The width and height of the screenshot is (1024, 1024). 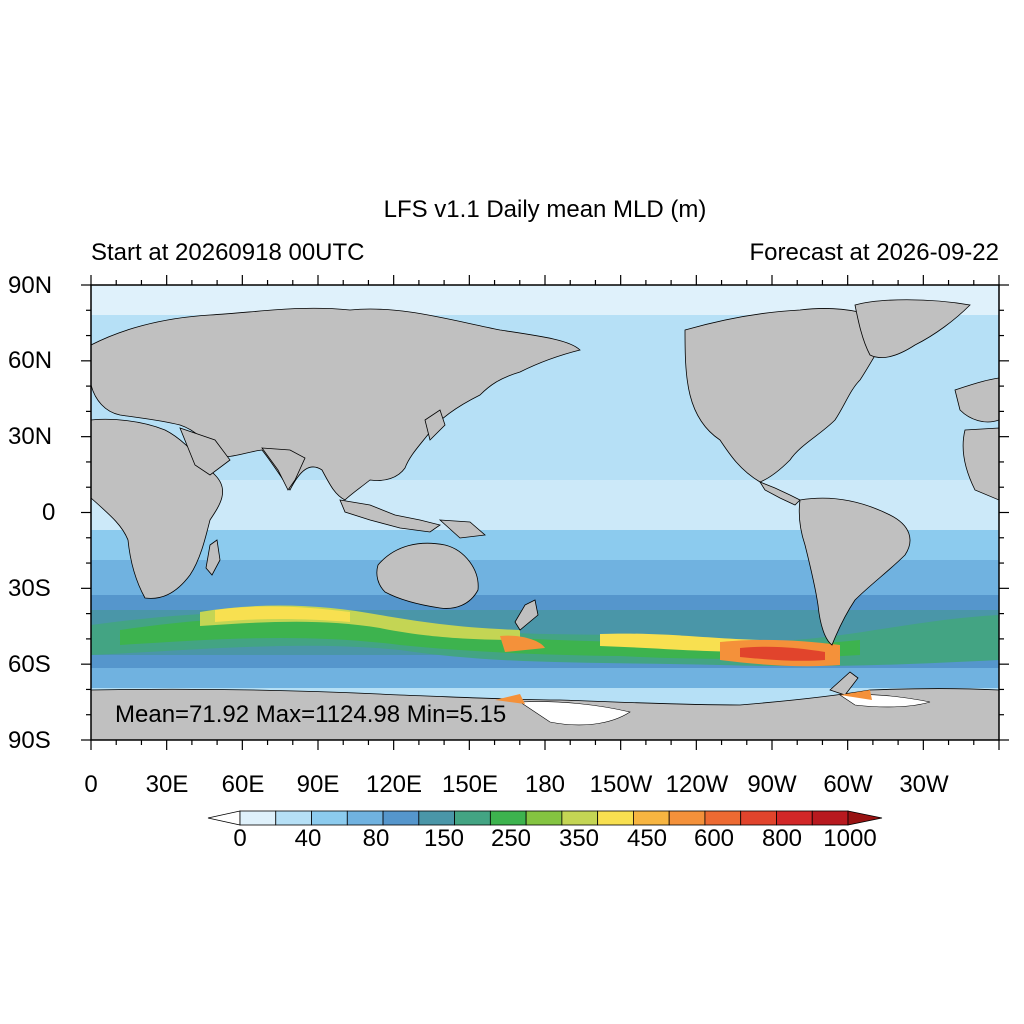 I want to click on land-north-america, so click(x=790, y=395).